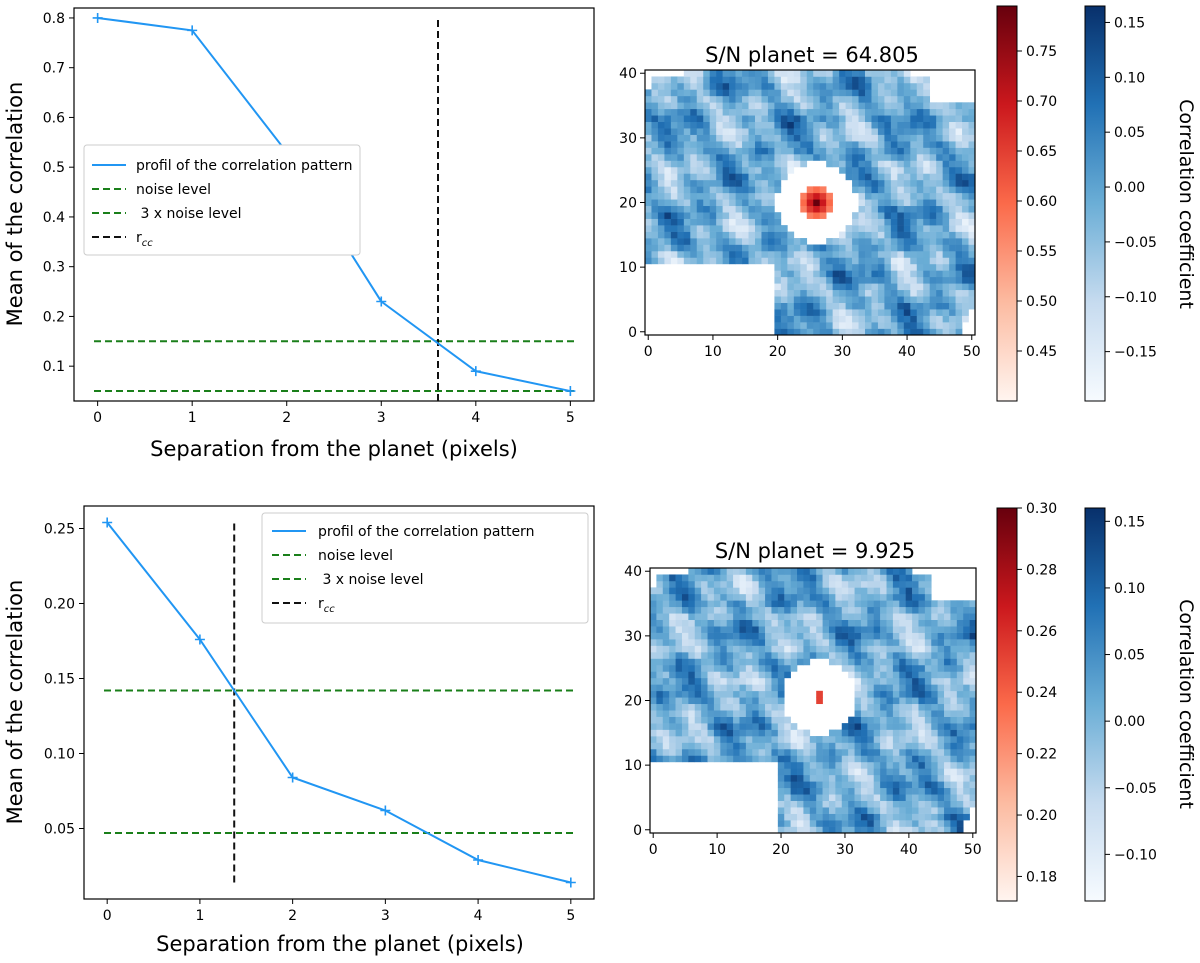  Describe the element at coordinates (907, 352) in the screenshot. I see `top-map-xtick-label-4: 40` at that location.